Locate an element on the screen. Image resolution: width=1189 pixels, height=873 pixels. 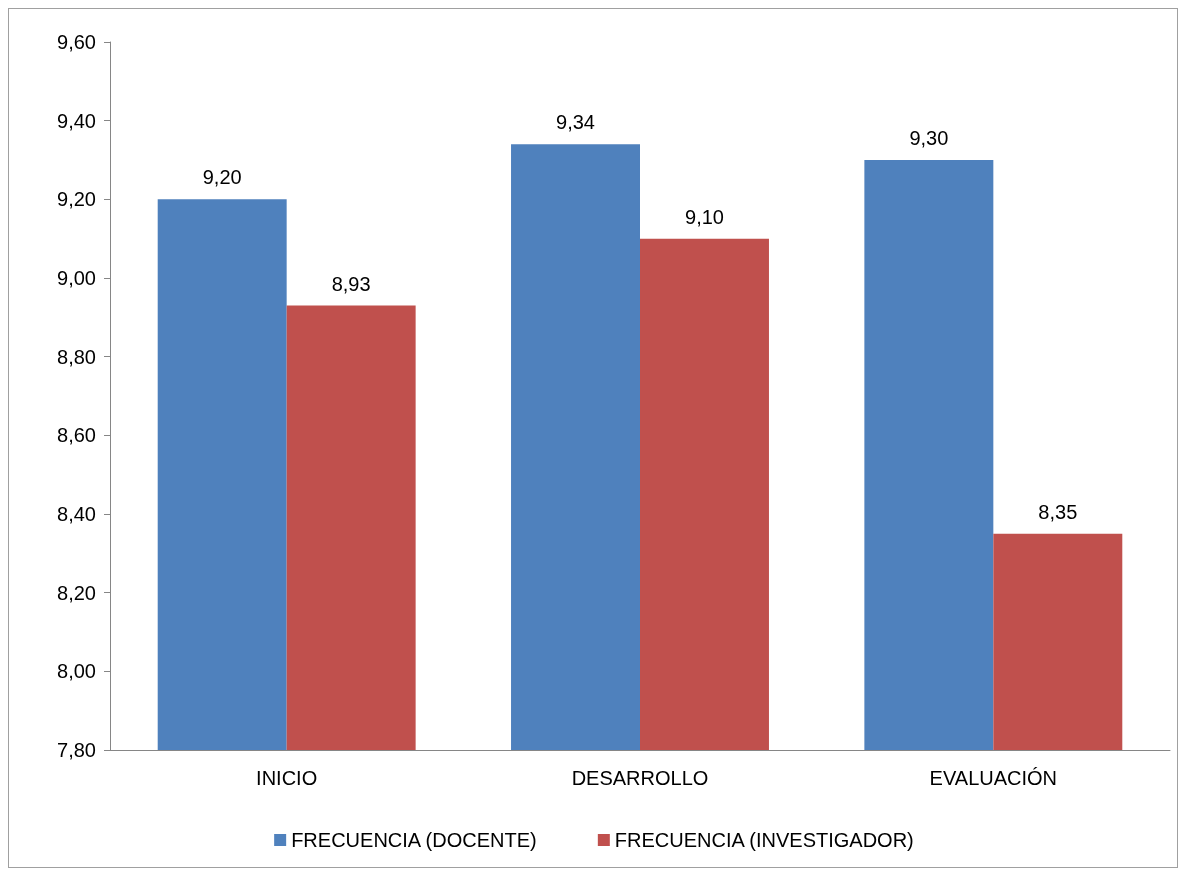
data-label: 8,35 is located at coordinates (1058, 511).